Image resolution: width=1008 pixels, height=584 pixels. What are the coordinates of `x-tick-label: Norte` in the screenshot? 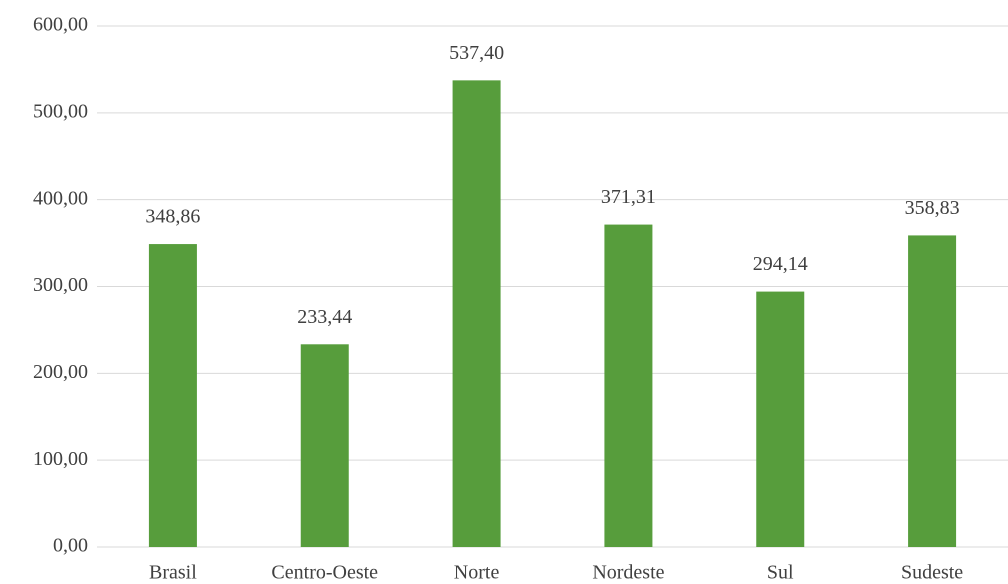 It's located at (477, 573).